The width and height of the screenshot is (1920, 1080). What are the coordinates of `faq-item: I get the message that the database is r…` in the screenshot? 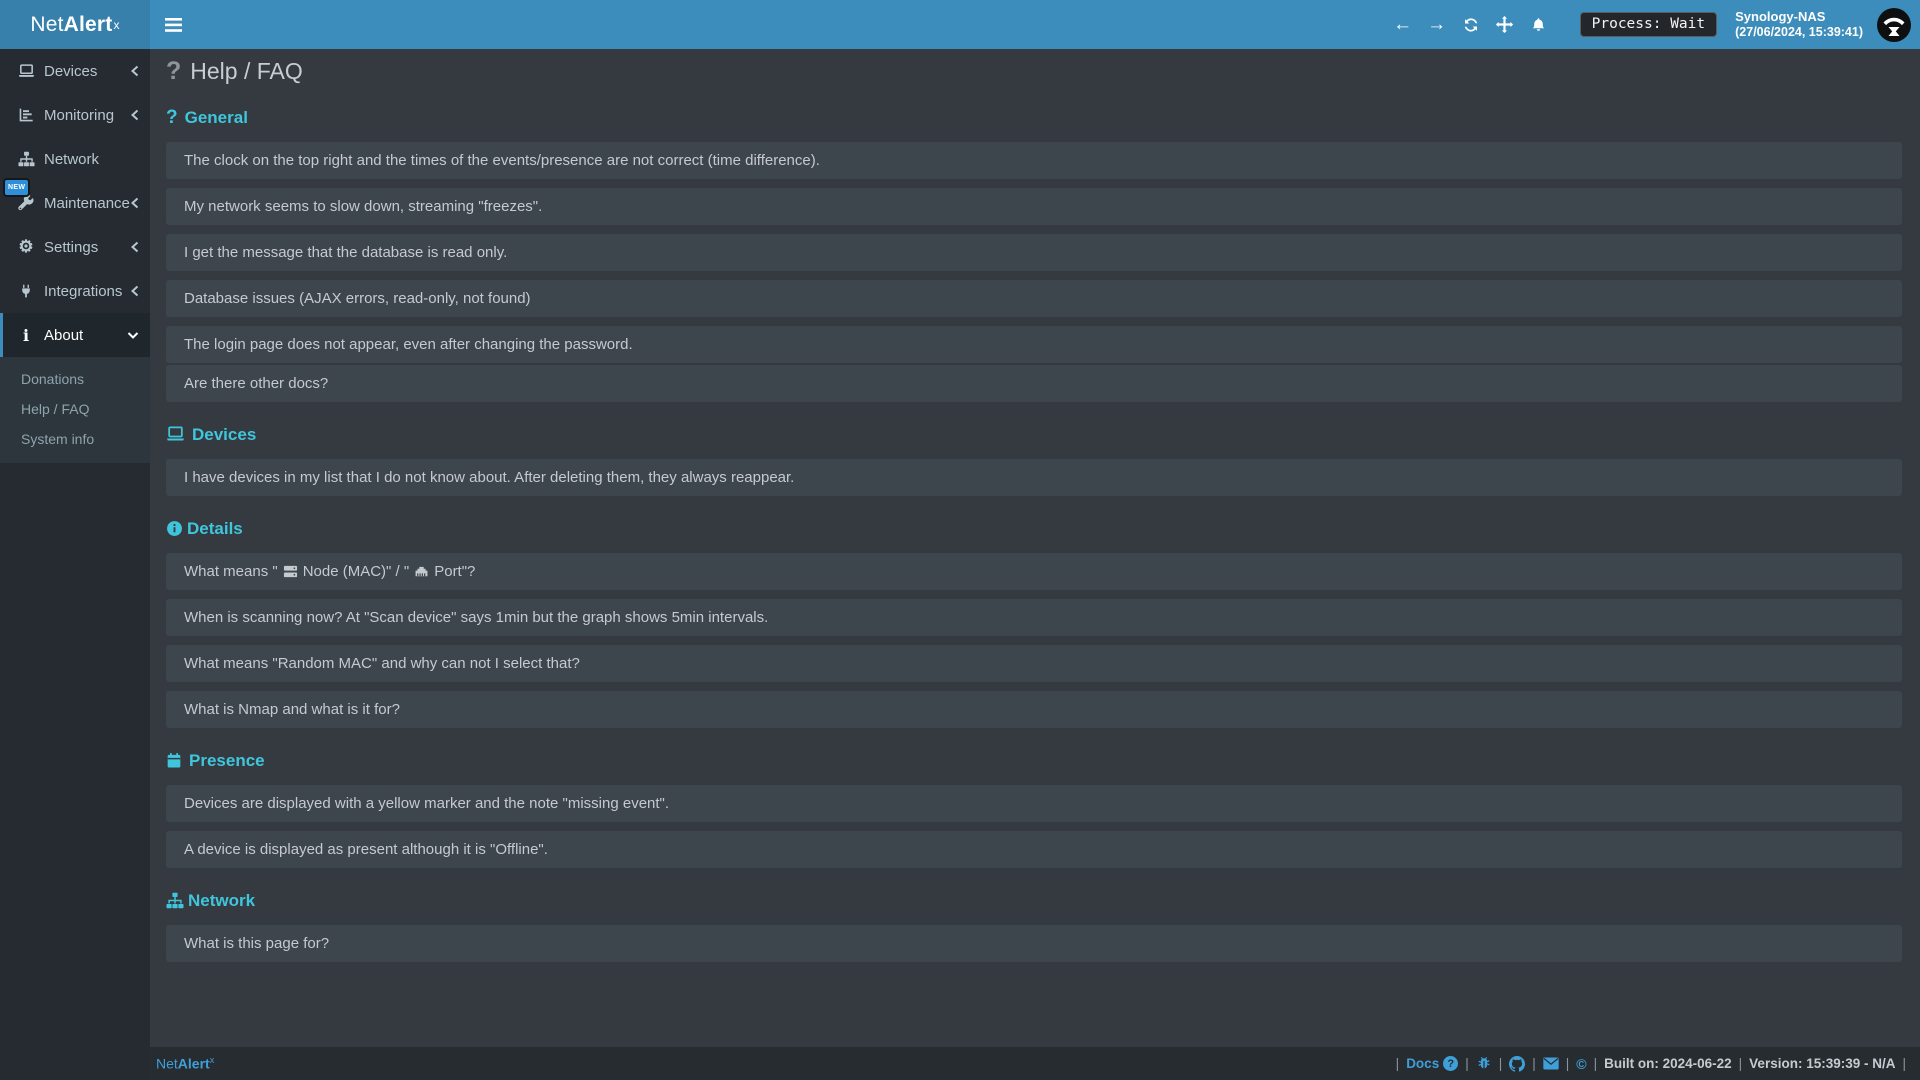 It's located at (1034, 252).